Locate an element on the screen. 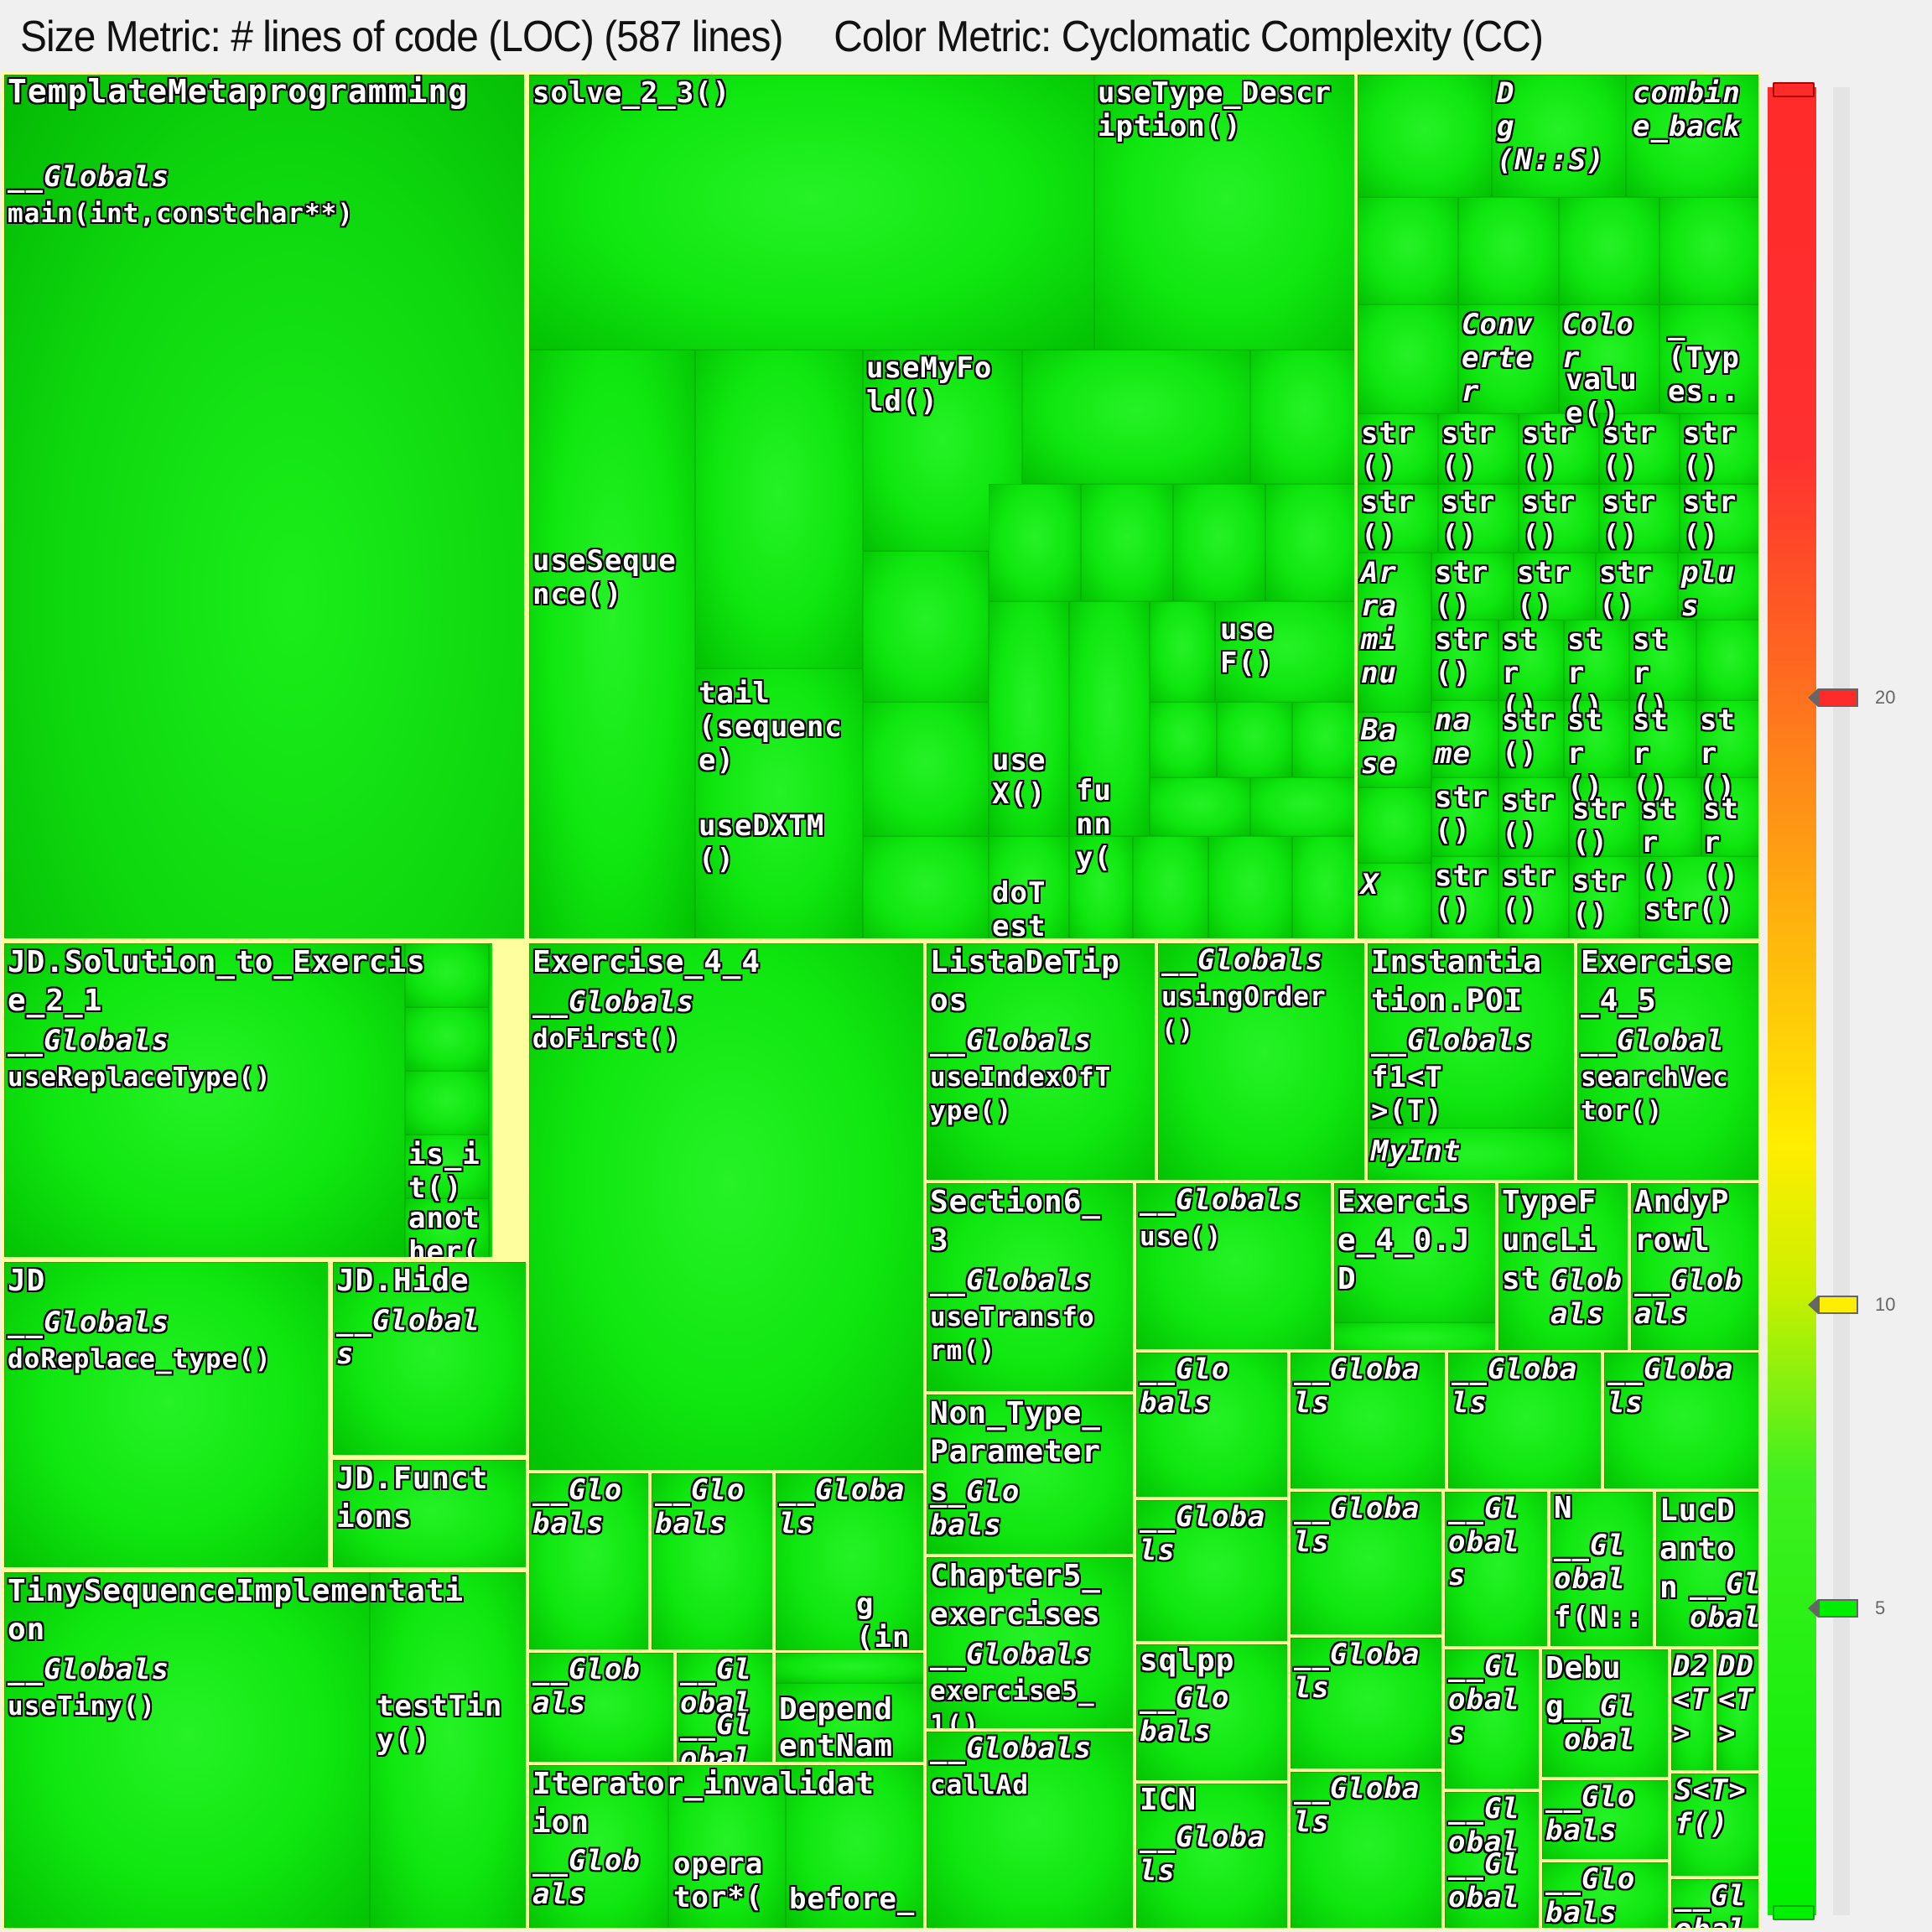  treemap-group-r11: __Gl obal __Gl obal is located at coordinates (1491, 1859).